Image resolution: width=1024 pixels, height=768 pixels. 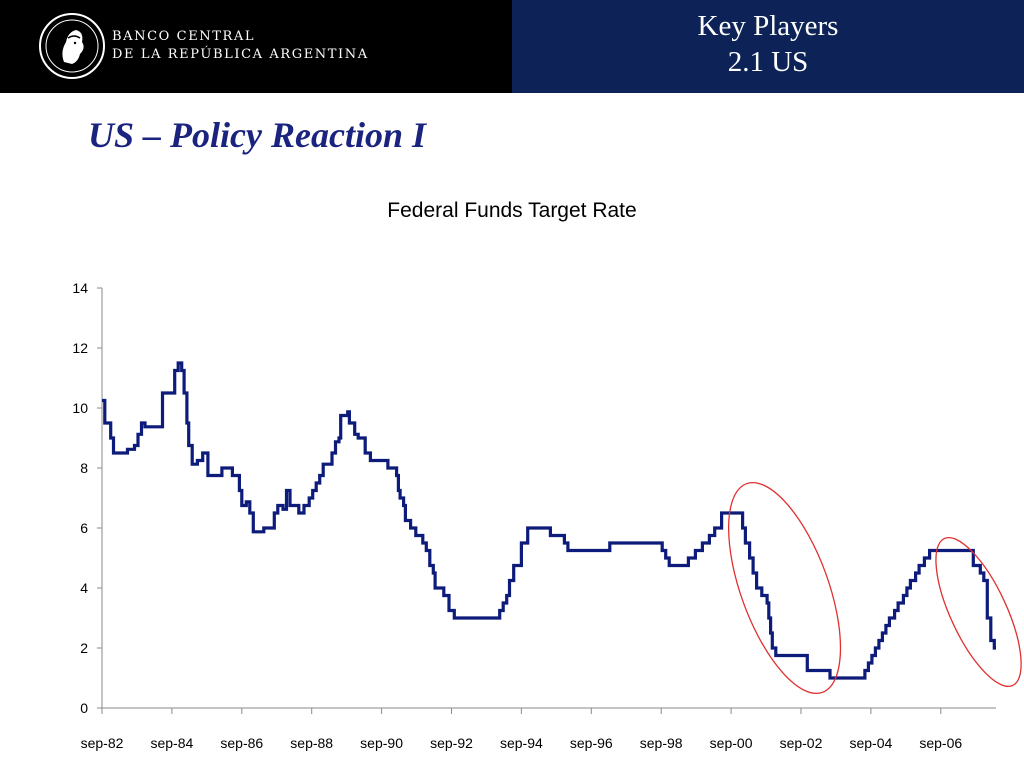 What do you see at coordinates (731, 743) in the screenshot?
I see `x-tick-label: sep-00` at bounding box center [731, 743].